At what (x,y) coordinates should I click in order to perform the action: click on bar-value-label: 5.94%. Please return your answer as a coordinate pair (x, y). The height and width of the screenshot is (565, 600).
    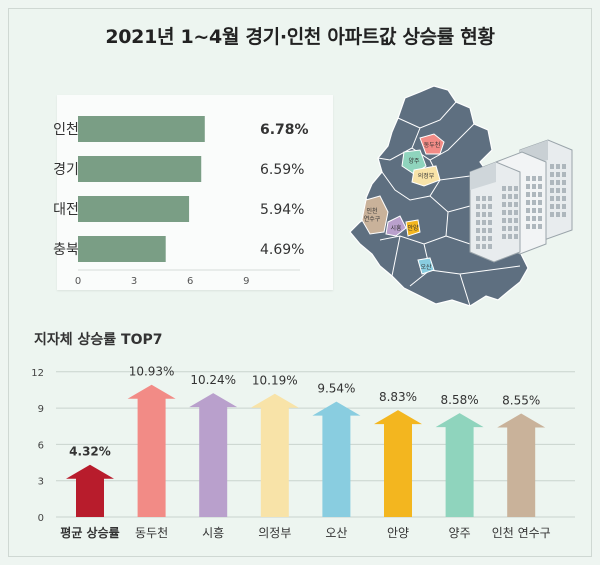
    Looking at the image, I should click on (282, 210).